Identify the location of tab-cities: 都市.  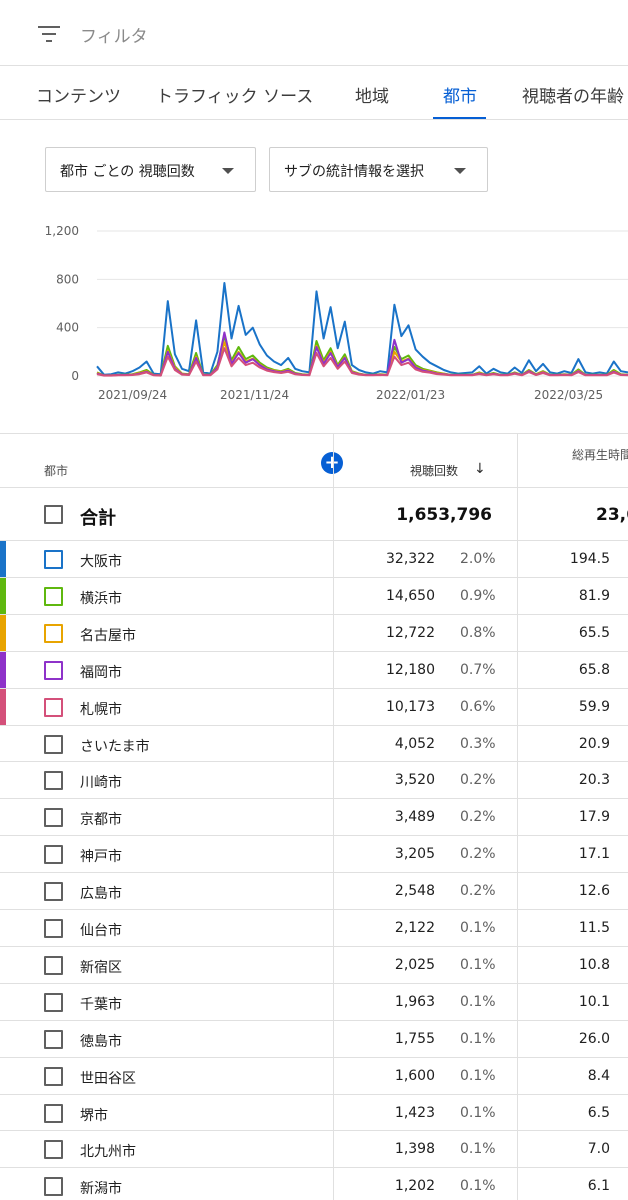
(460, 97).